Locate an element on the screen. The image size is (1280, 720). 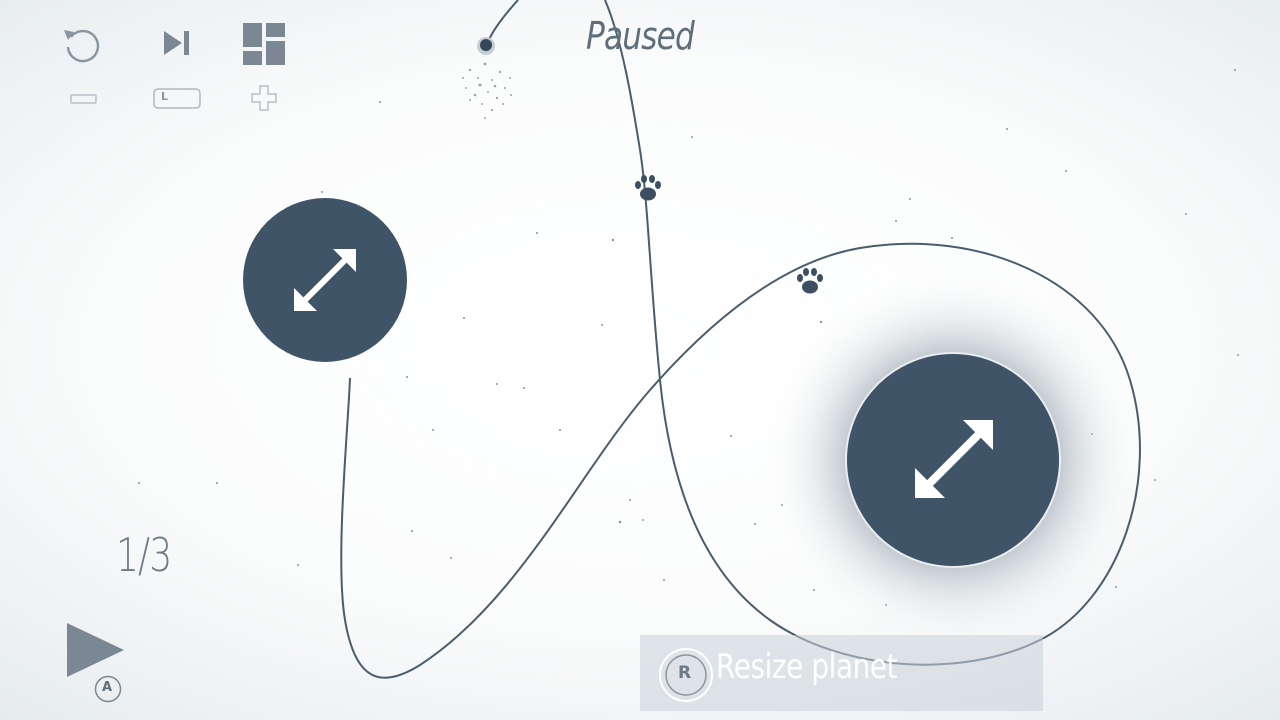
undo-button is located at coordinates (83, 45).